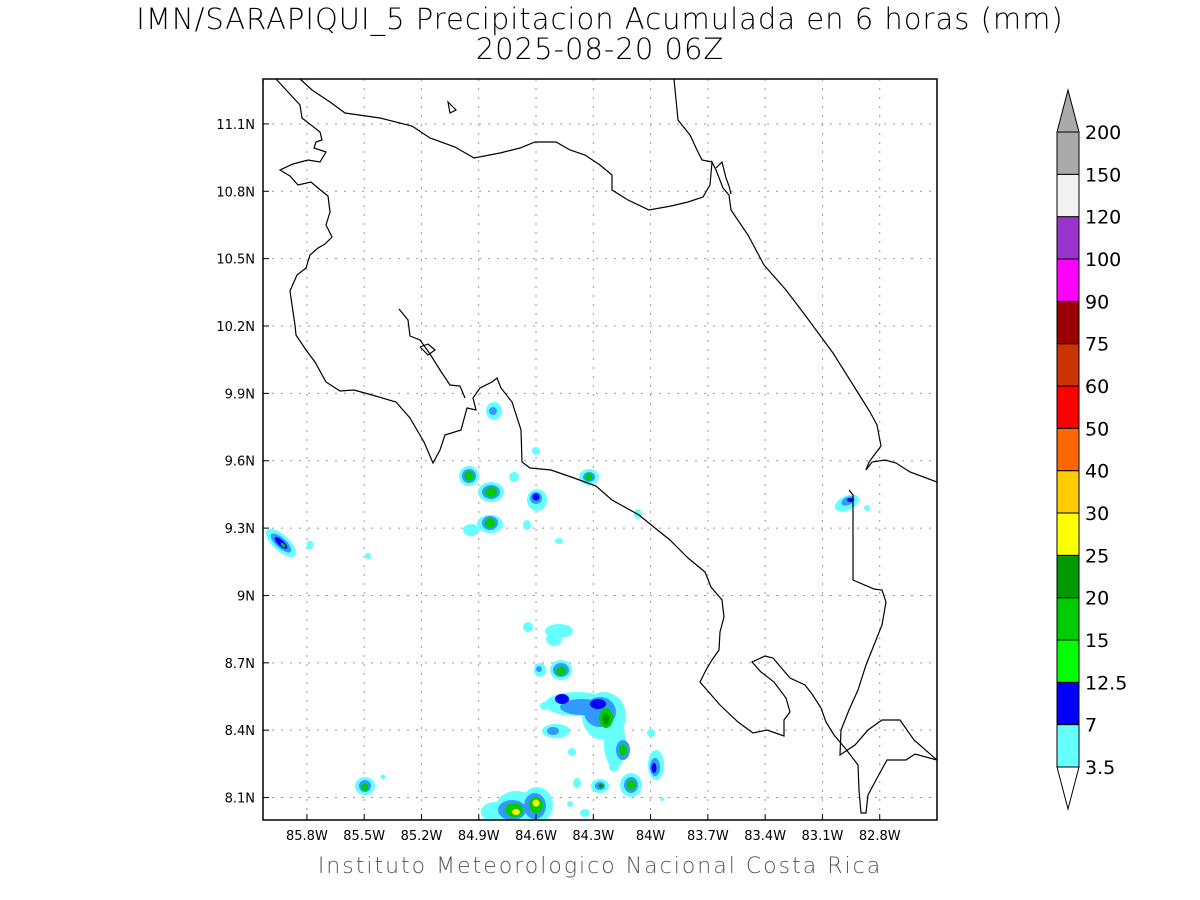 This screenshot has height=900, width=1200. Describe the element at coordinates (246, 596) in the screenshot. I see `lat-tick-label: 9N` at that location.